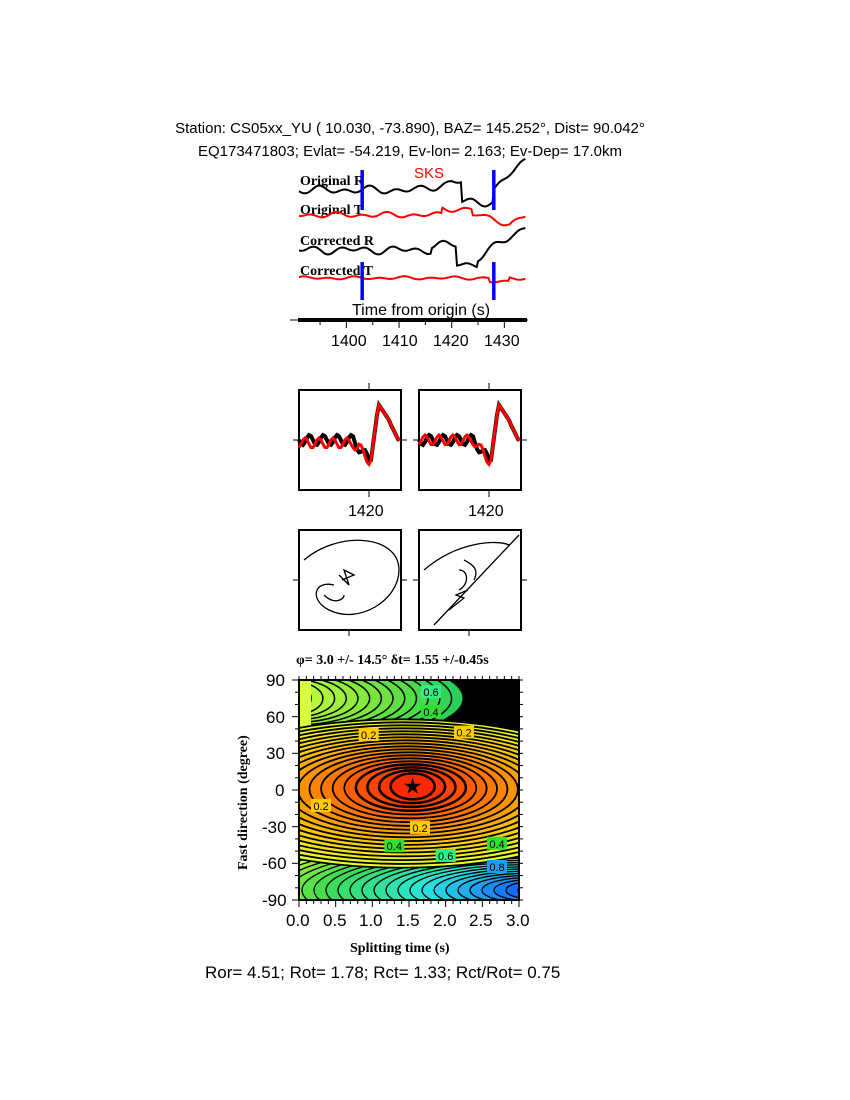  Describe the element at coordinates (371, 920) in the screenshot. I see `xtick-1.0: 1.0` at that location.